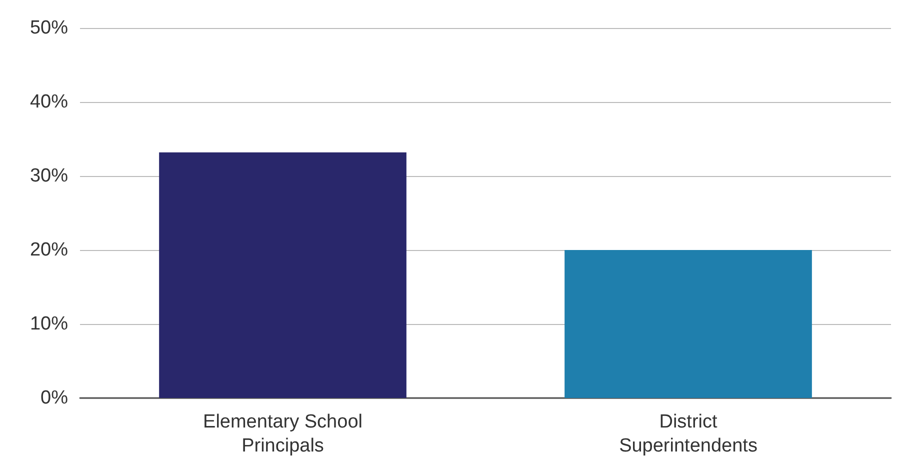 The image size is (901, 473). What do you see at coordinates (49, 102) in the screenshot?
I see `y-tick-label: 40%` at bounding box center [49, 102].